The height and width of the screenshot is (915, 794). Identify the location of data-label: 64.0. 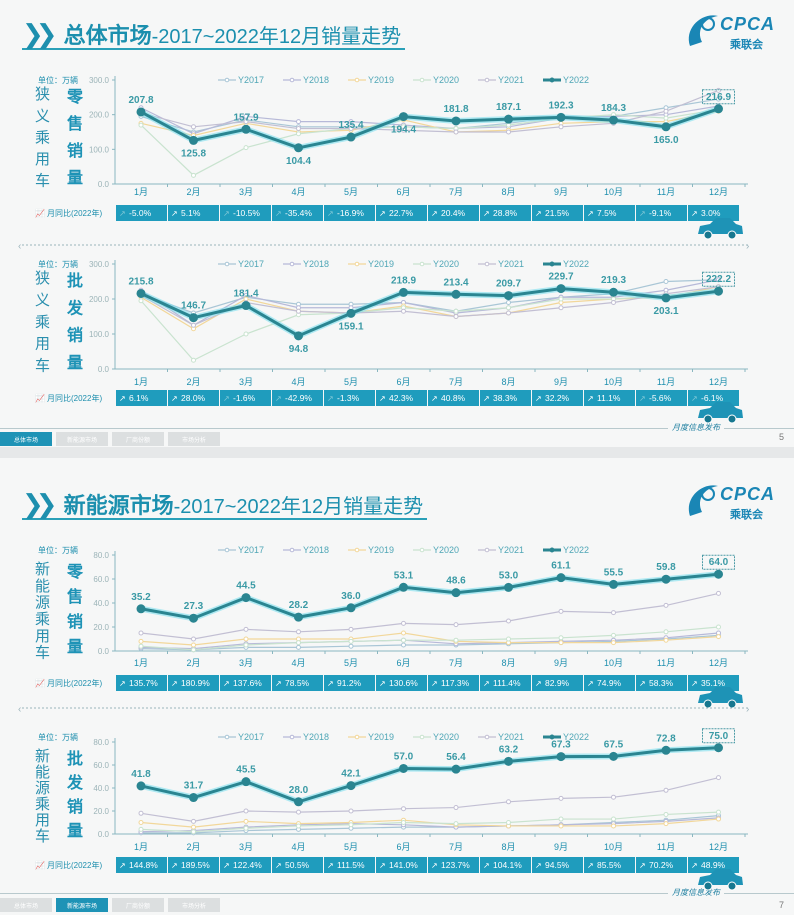
(719, 562).